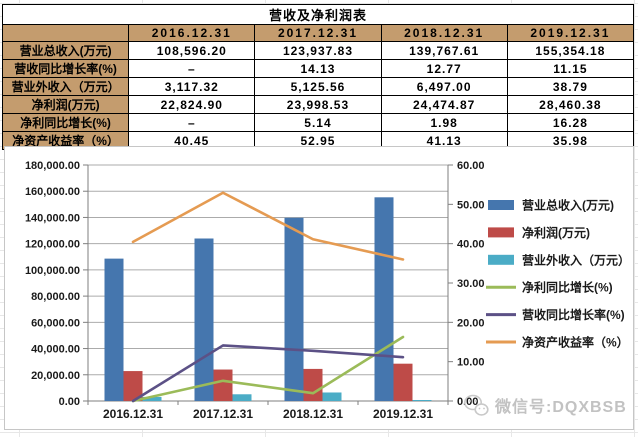 The image size is (638, 437). What do you see at coordinates (576, 259) in the screenshot?
I see `legend-label: 营业外收入（万元）` at bounding box center [576, 259].